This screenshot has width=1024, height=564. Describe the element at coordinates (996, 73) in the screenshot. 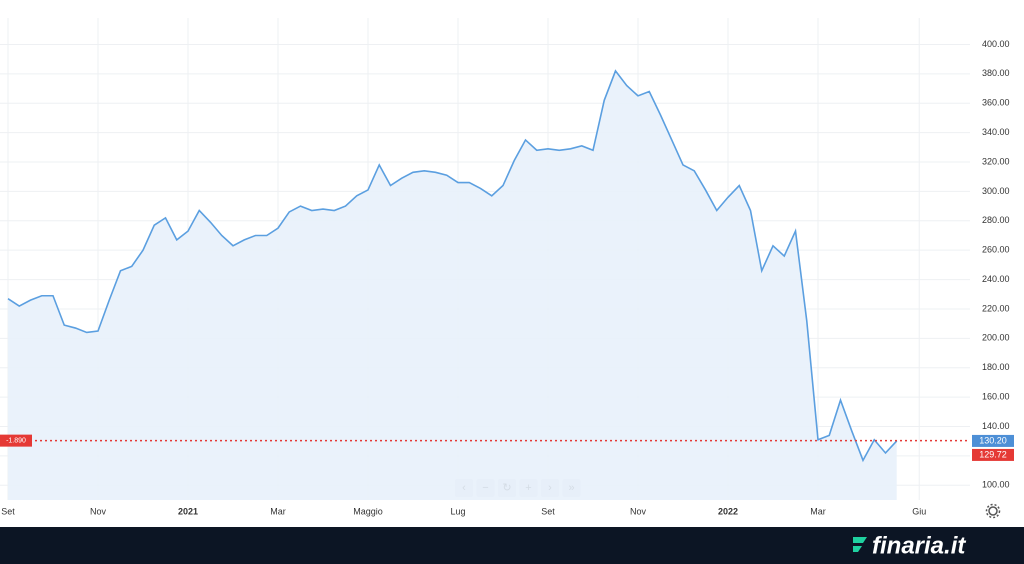

I see `y-tick-label: 380.00` at that location.